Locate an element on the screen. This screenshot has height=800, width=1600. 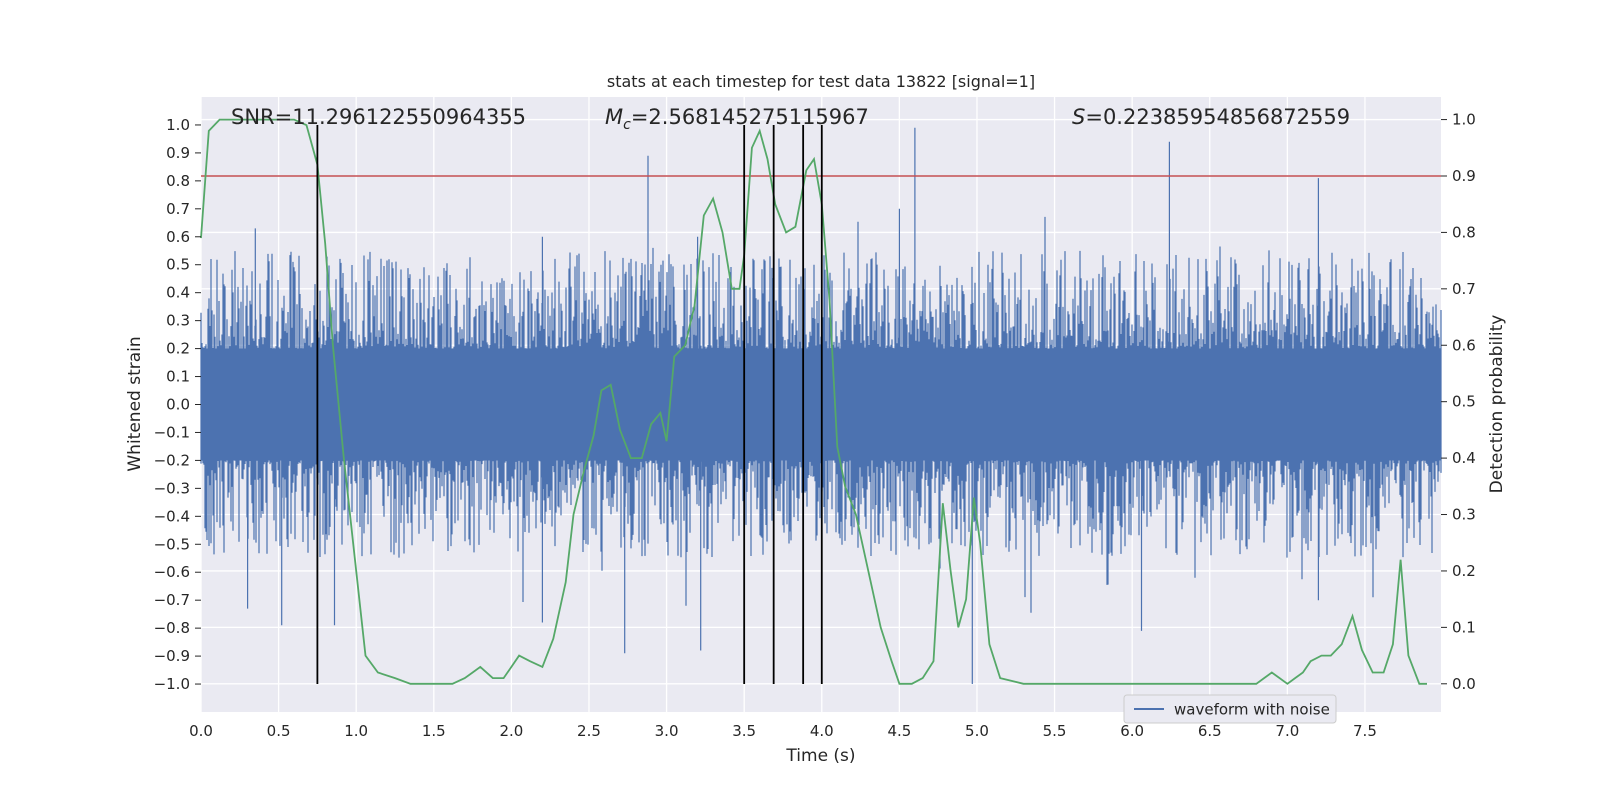
x-tick-label: 6.0 is located at coordinates (1132, 731).